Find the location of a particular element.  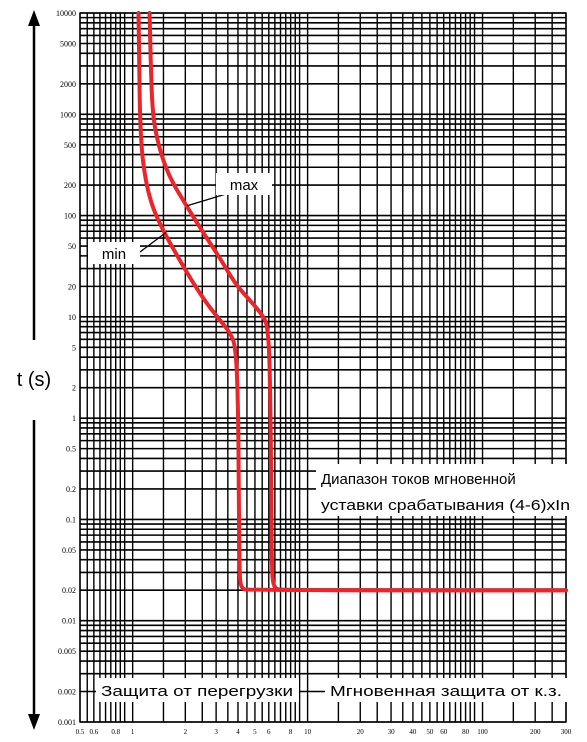

max-label-bg is located at coordinates (244, 184).